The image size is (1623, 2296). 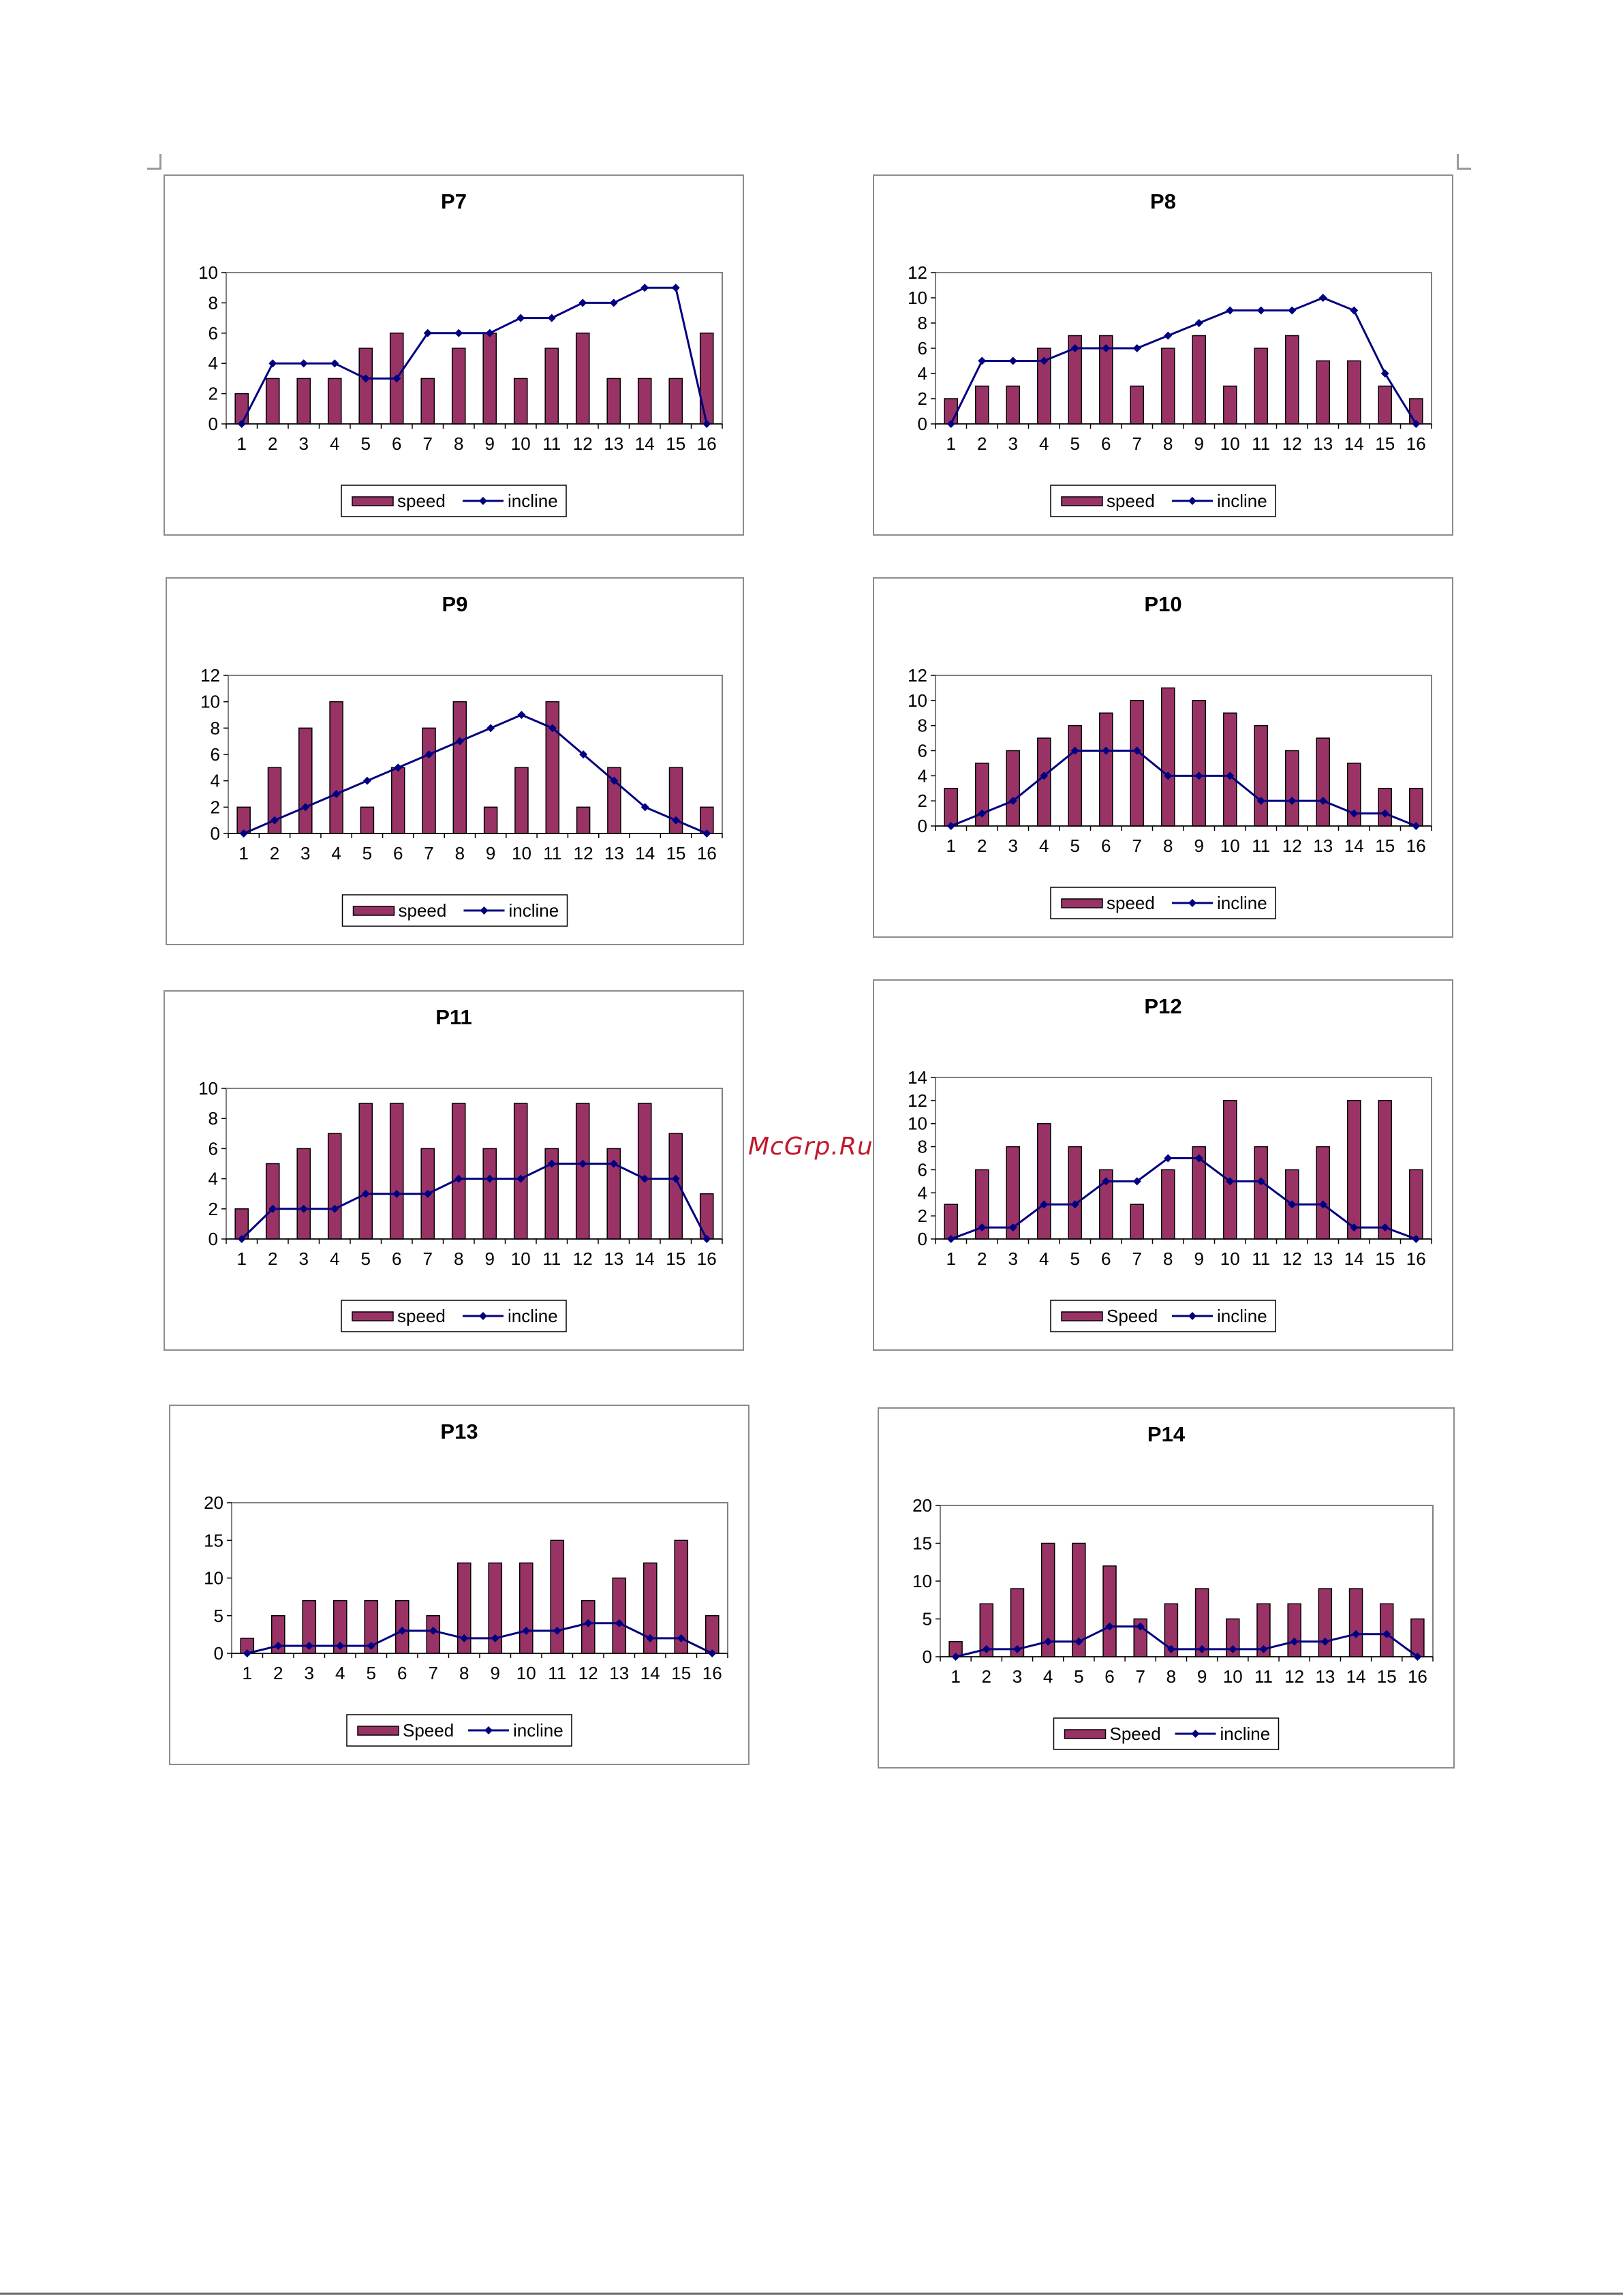 What do you see at coordinates (459, 1730) in the screenshot?
I see `legend-box` at bounding box center [459, 1730].